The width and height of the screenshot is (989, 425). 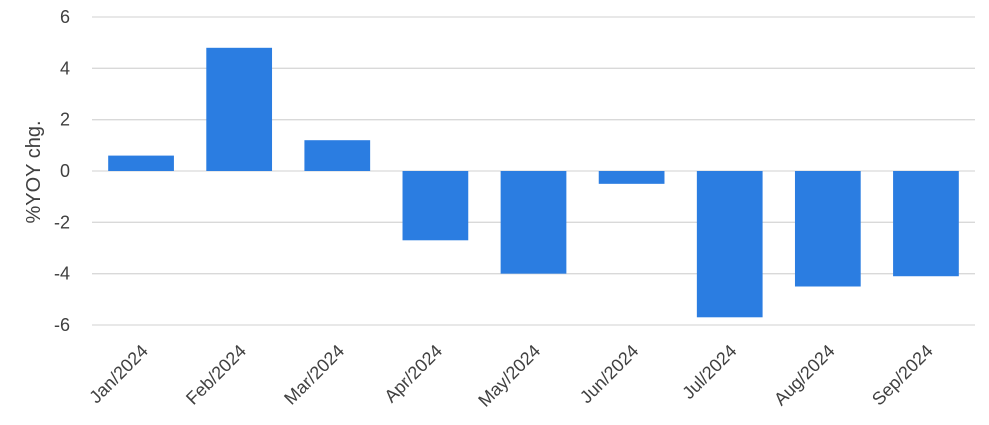 I want to click on x-tick-label: Sep/2024, so click(x=902, y=375).